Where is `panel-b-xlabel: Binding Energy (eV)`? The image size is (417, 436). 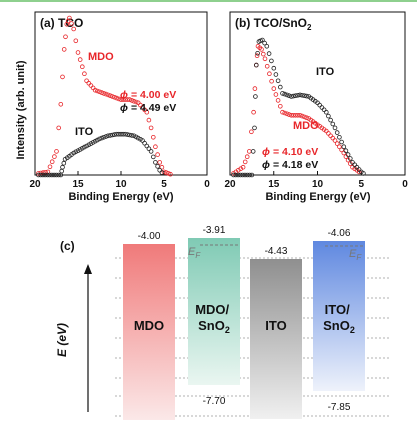
panel-b-xlabel: Binding Energy (eV) is located at coordinates (317, 197).